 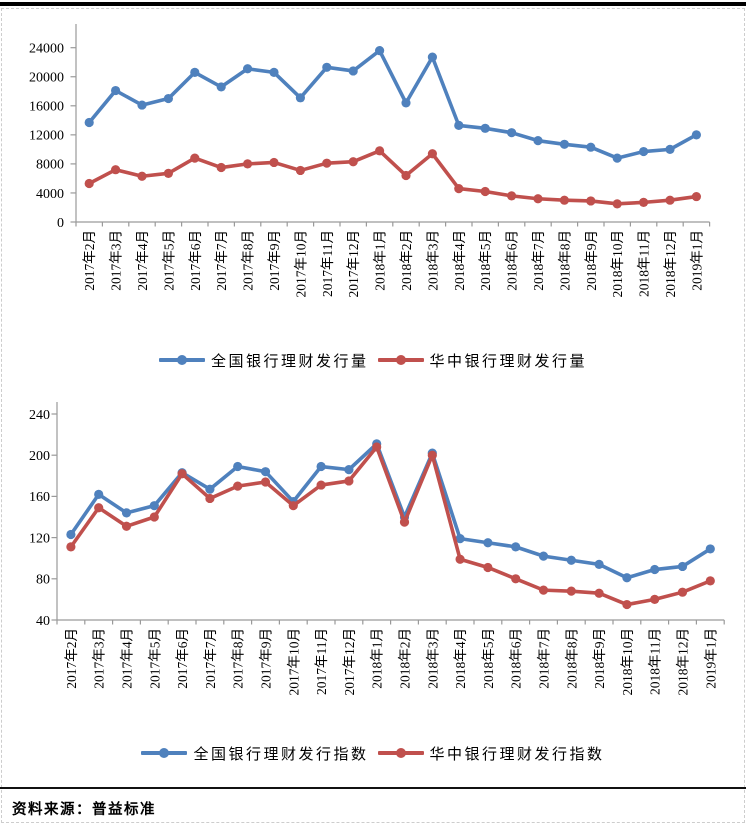 What do you see at coordinates (43, 621) in the screenshot?
I see `y-axis-tick-label: 40` at bounding box center [43, 621].